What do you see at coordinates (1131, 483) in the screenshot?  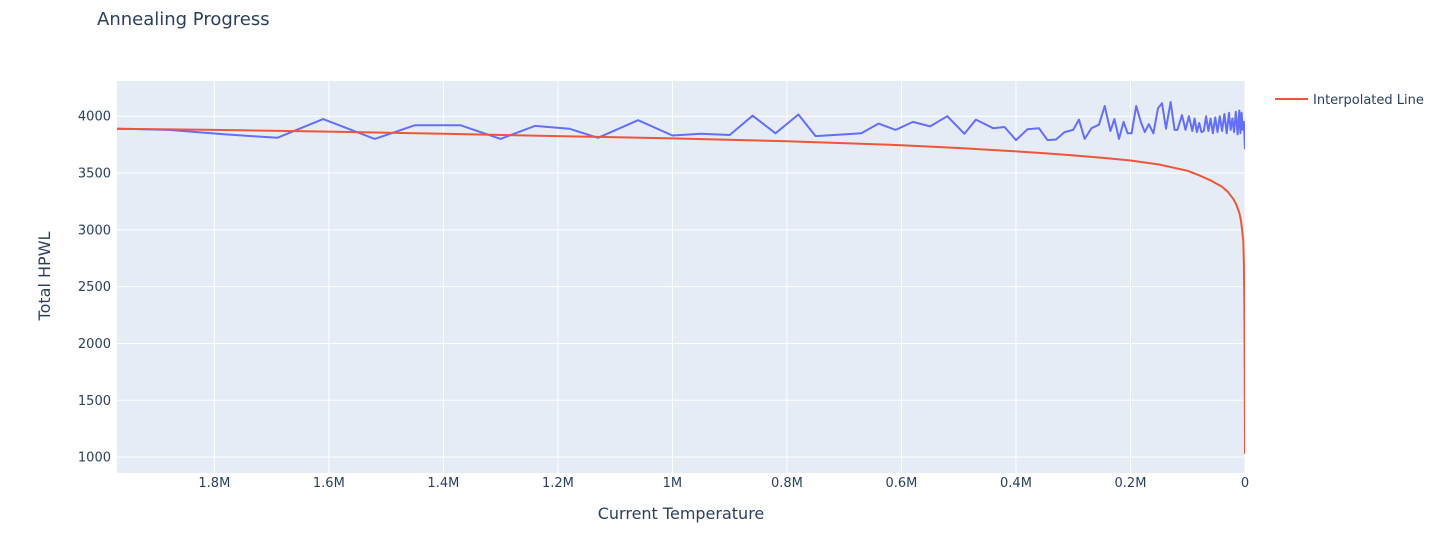 I see `x-tick-label: 0.2M` at bounding box center [1131, 483].